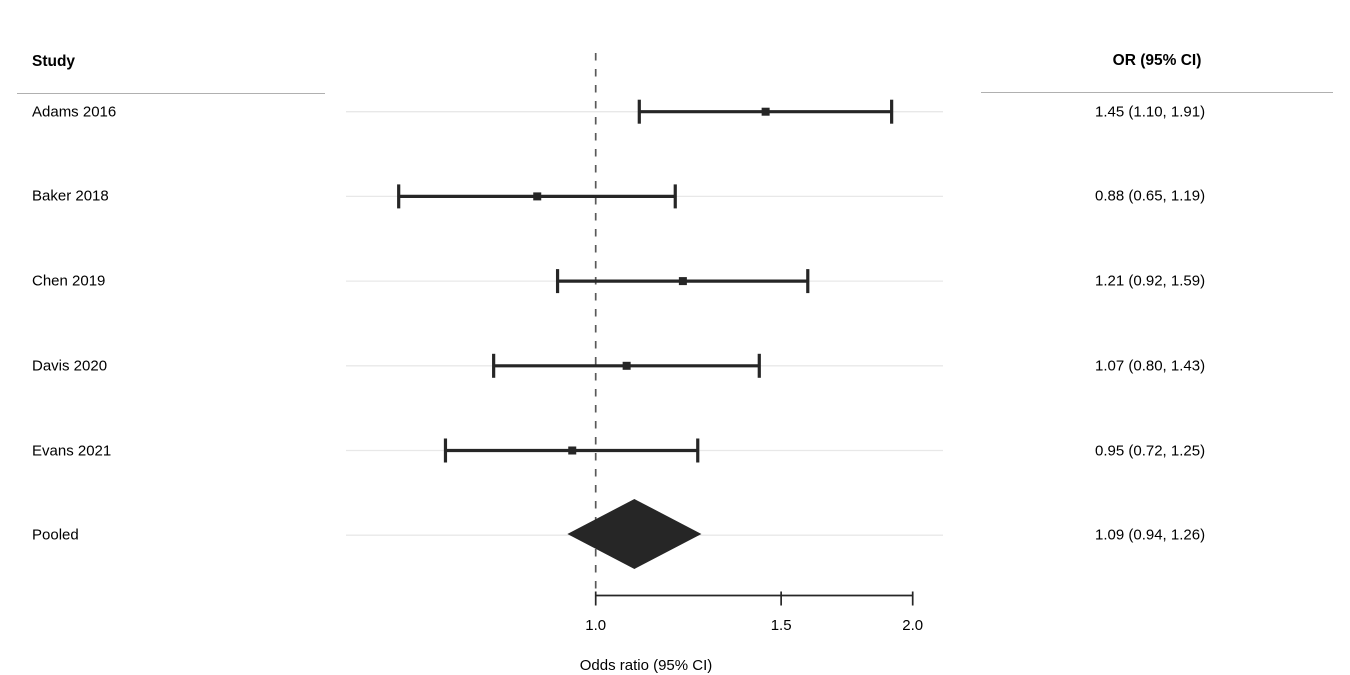  Describe the element at coordinates (1150, 281) in the screenshot. I see `or-value-chen-2019: 1.21 (0.92, 1.59)` at that location.